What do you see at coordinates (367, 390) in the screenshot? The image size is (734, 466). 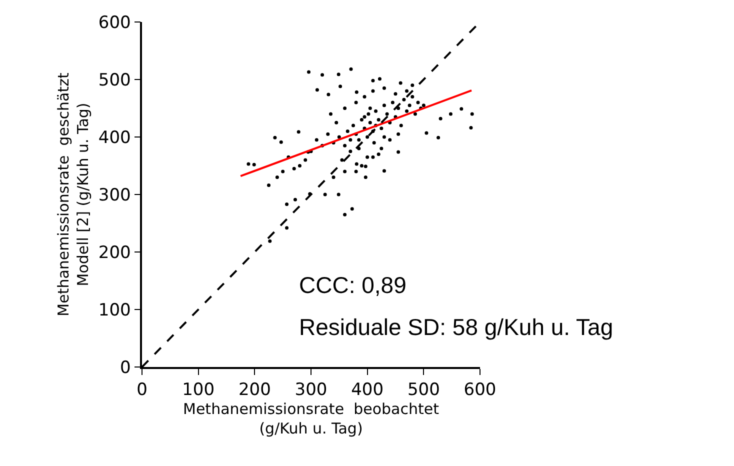 I see `x-tick-label: 400` at bounding box center [367, 390].